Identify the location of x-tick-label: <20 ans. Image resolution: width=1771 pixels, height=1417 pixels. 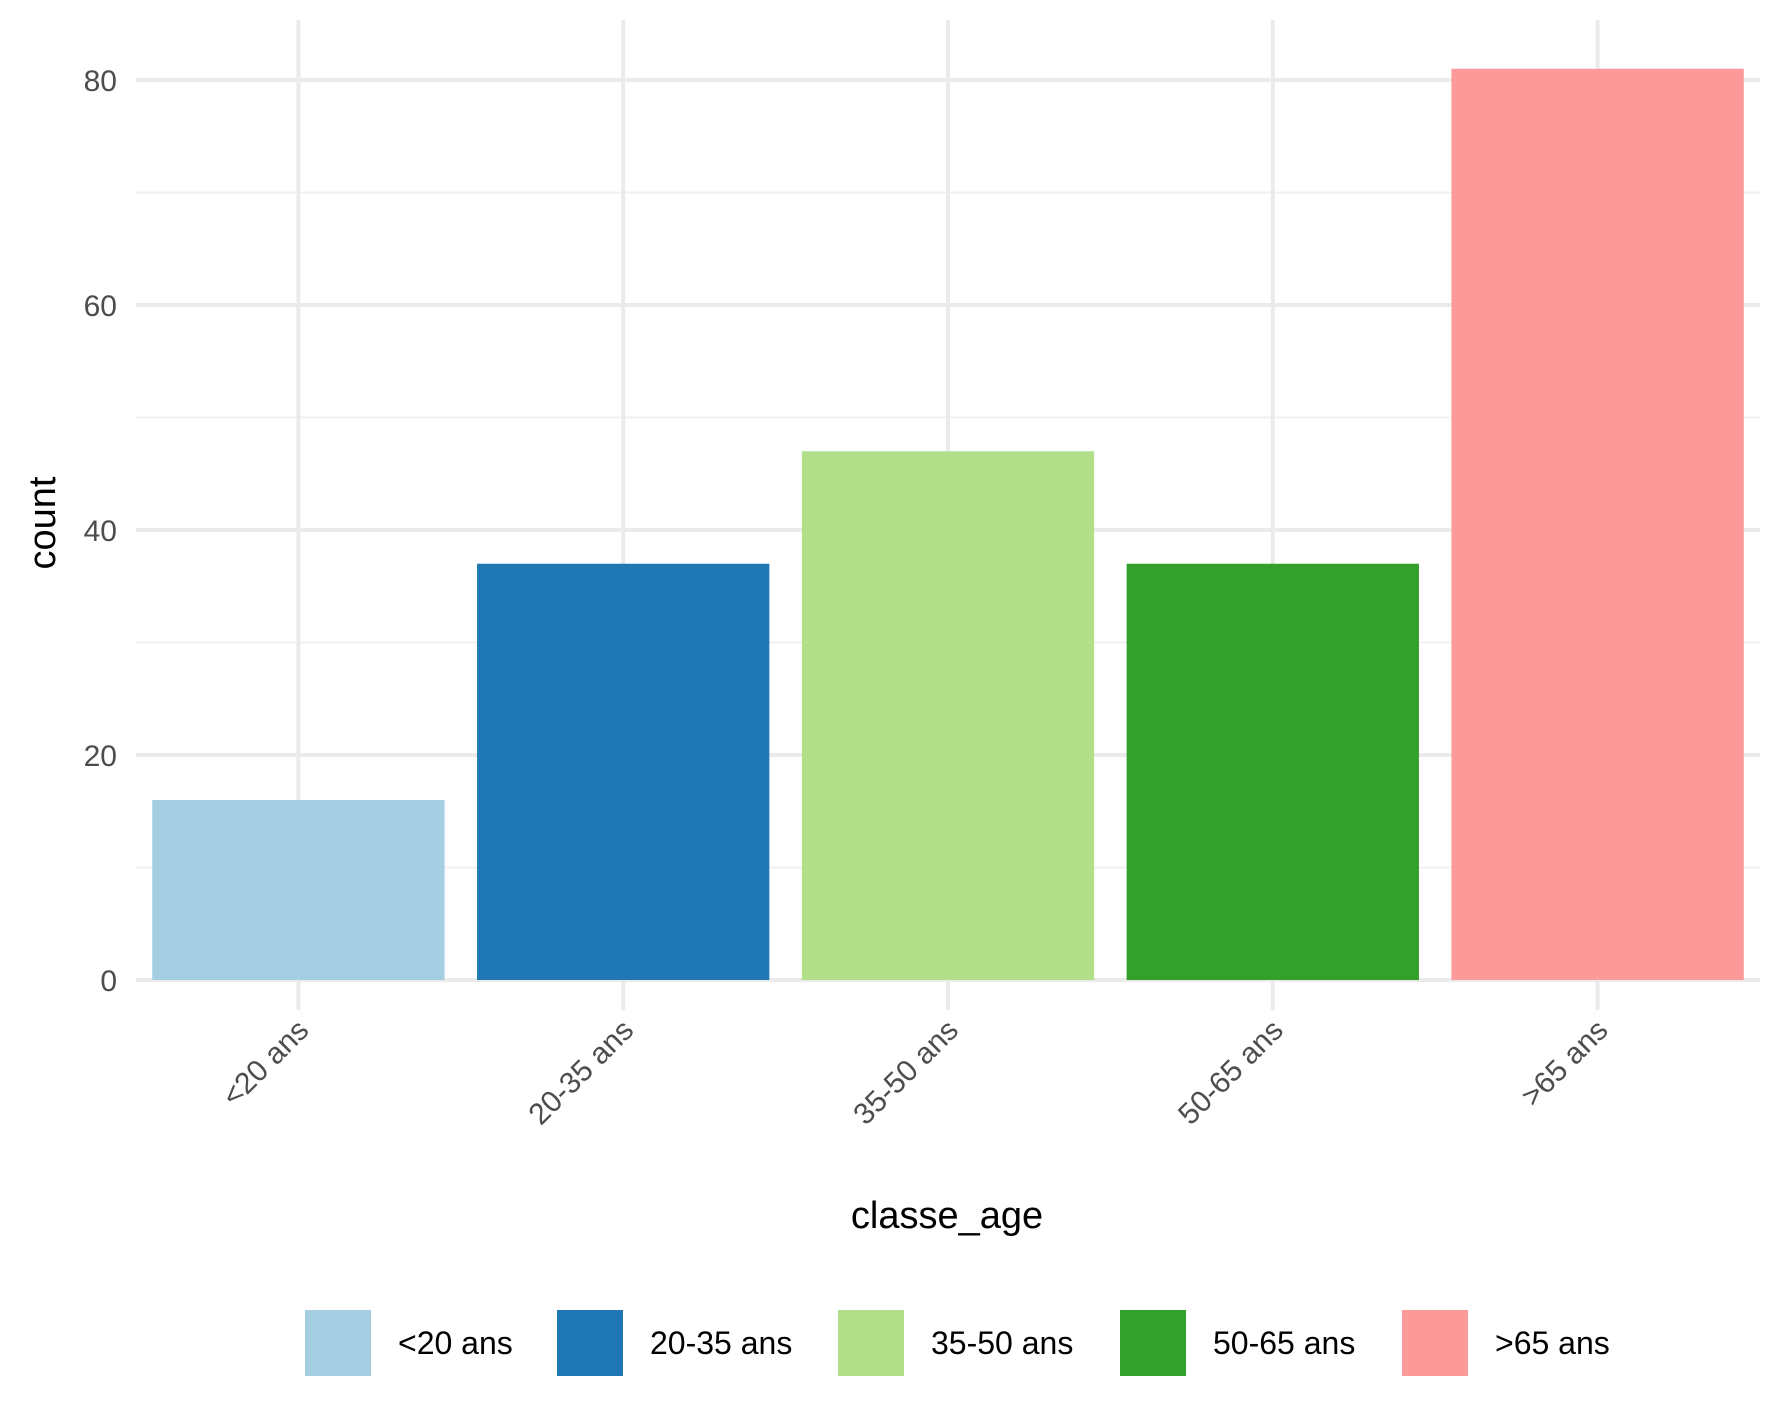
(265, 1063).